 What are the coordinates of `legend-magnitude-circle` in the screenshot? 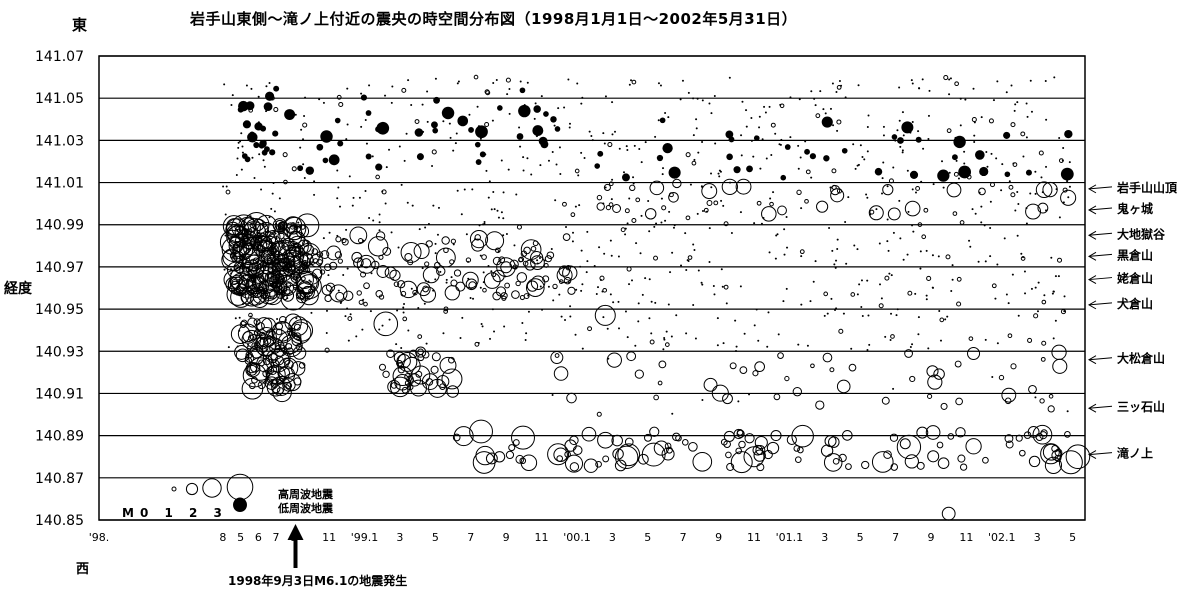 It's located at (174, 489).